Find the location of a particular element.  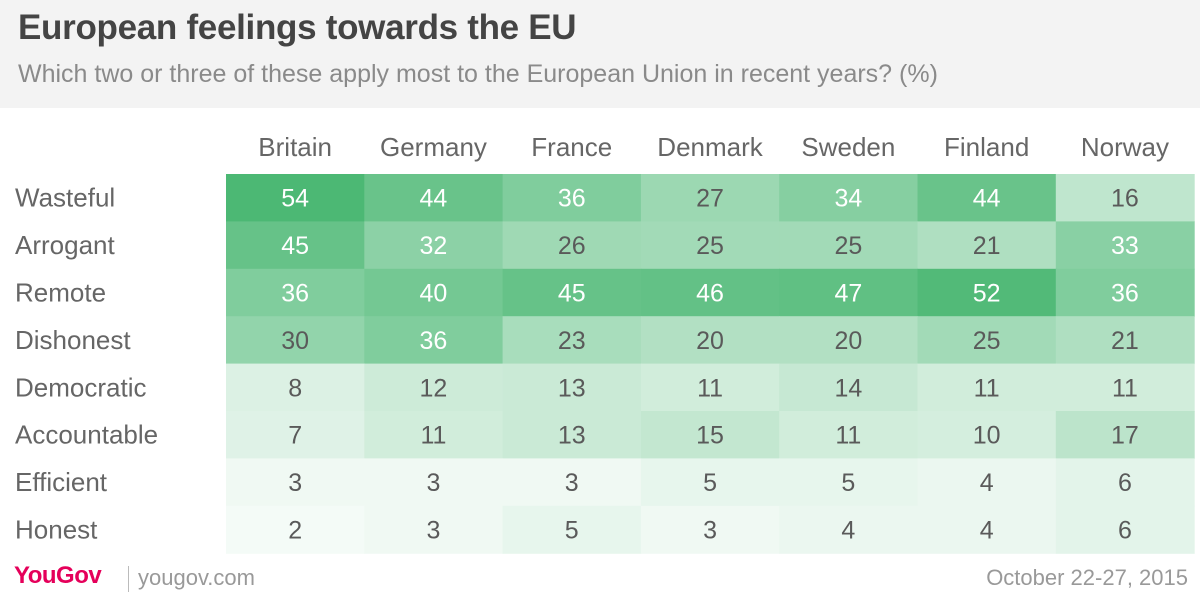

cell-value-label: 54 is located at coordinates (295, 199).